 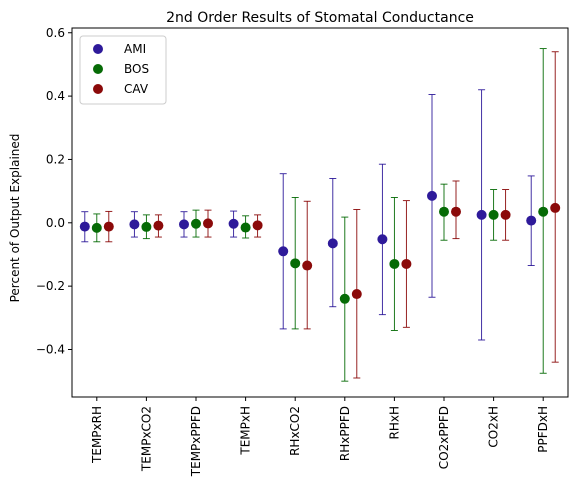 I want to click on x-tick-label: CO2xH, so click(x=494, y=427).